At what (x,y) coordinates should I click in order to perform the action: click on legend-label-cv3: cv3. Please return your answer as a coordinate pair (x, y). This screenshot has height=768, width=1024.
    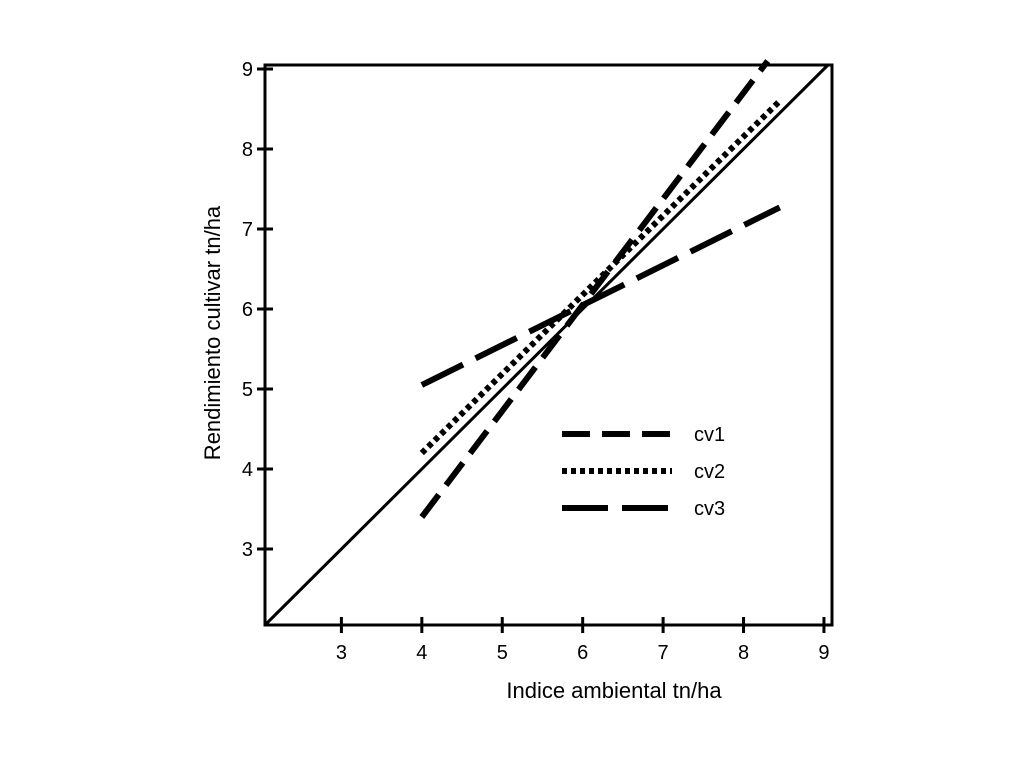
    Looking at the image, I should click on (709, 509).